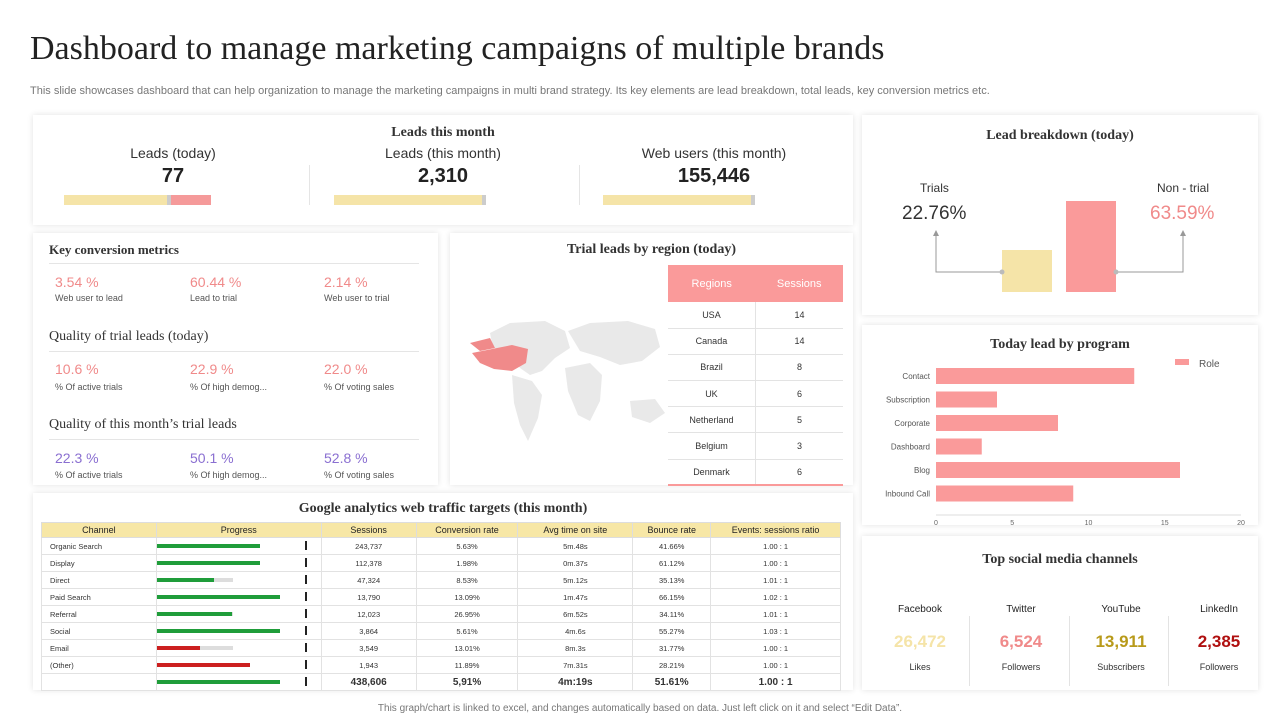  What do you see at coordinates (467, 580) in the screenshot?
I see `conversion-cell: 8.53%` at bounding box center [467, 580].